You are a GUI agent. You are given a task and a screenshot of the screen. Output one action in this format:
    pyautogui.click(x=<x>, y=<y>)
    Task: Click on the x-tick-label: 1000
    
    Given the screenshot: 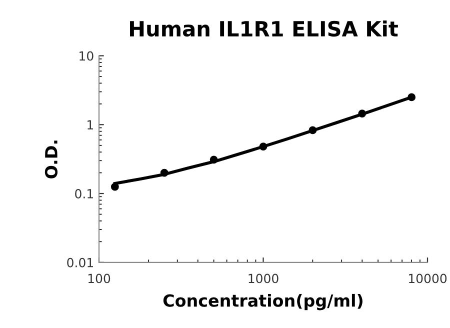 What is the action you would take?
    pyautogui.click(x=263, y=279)
    